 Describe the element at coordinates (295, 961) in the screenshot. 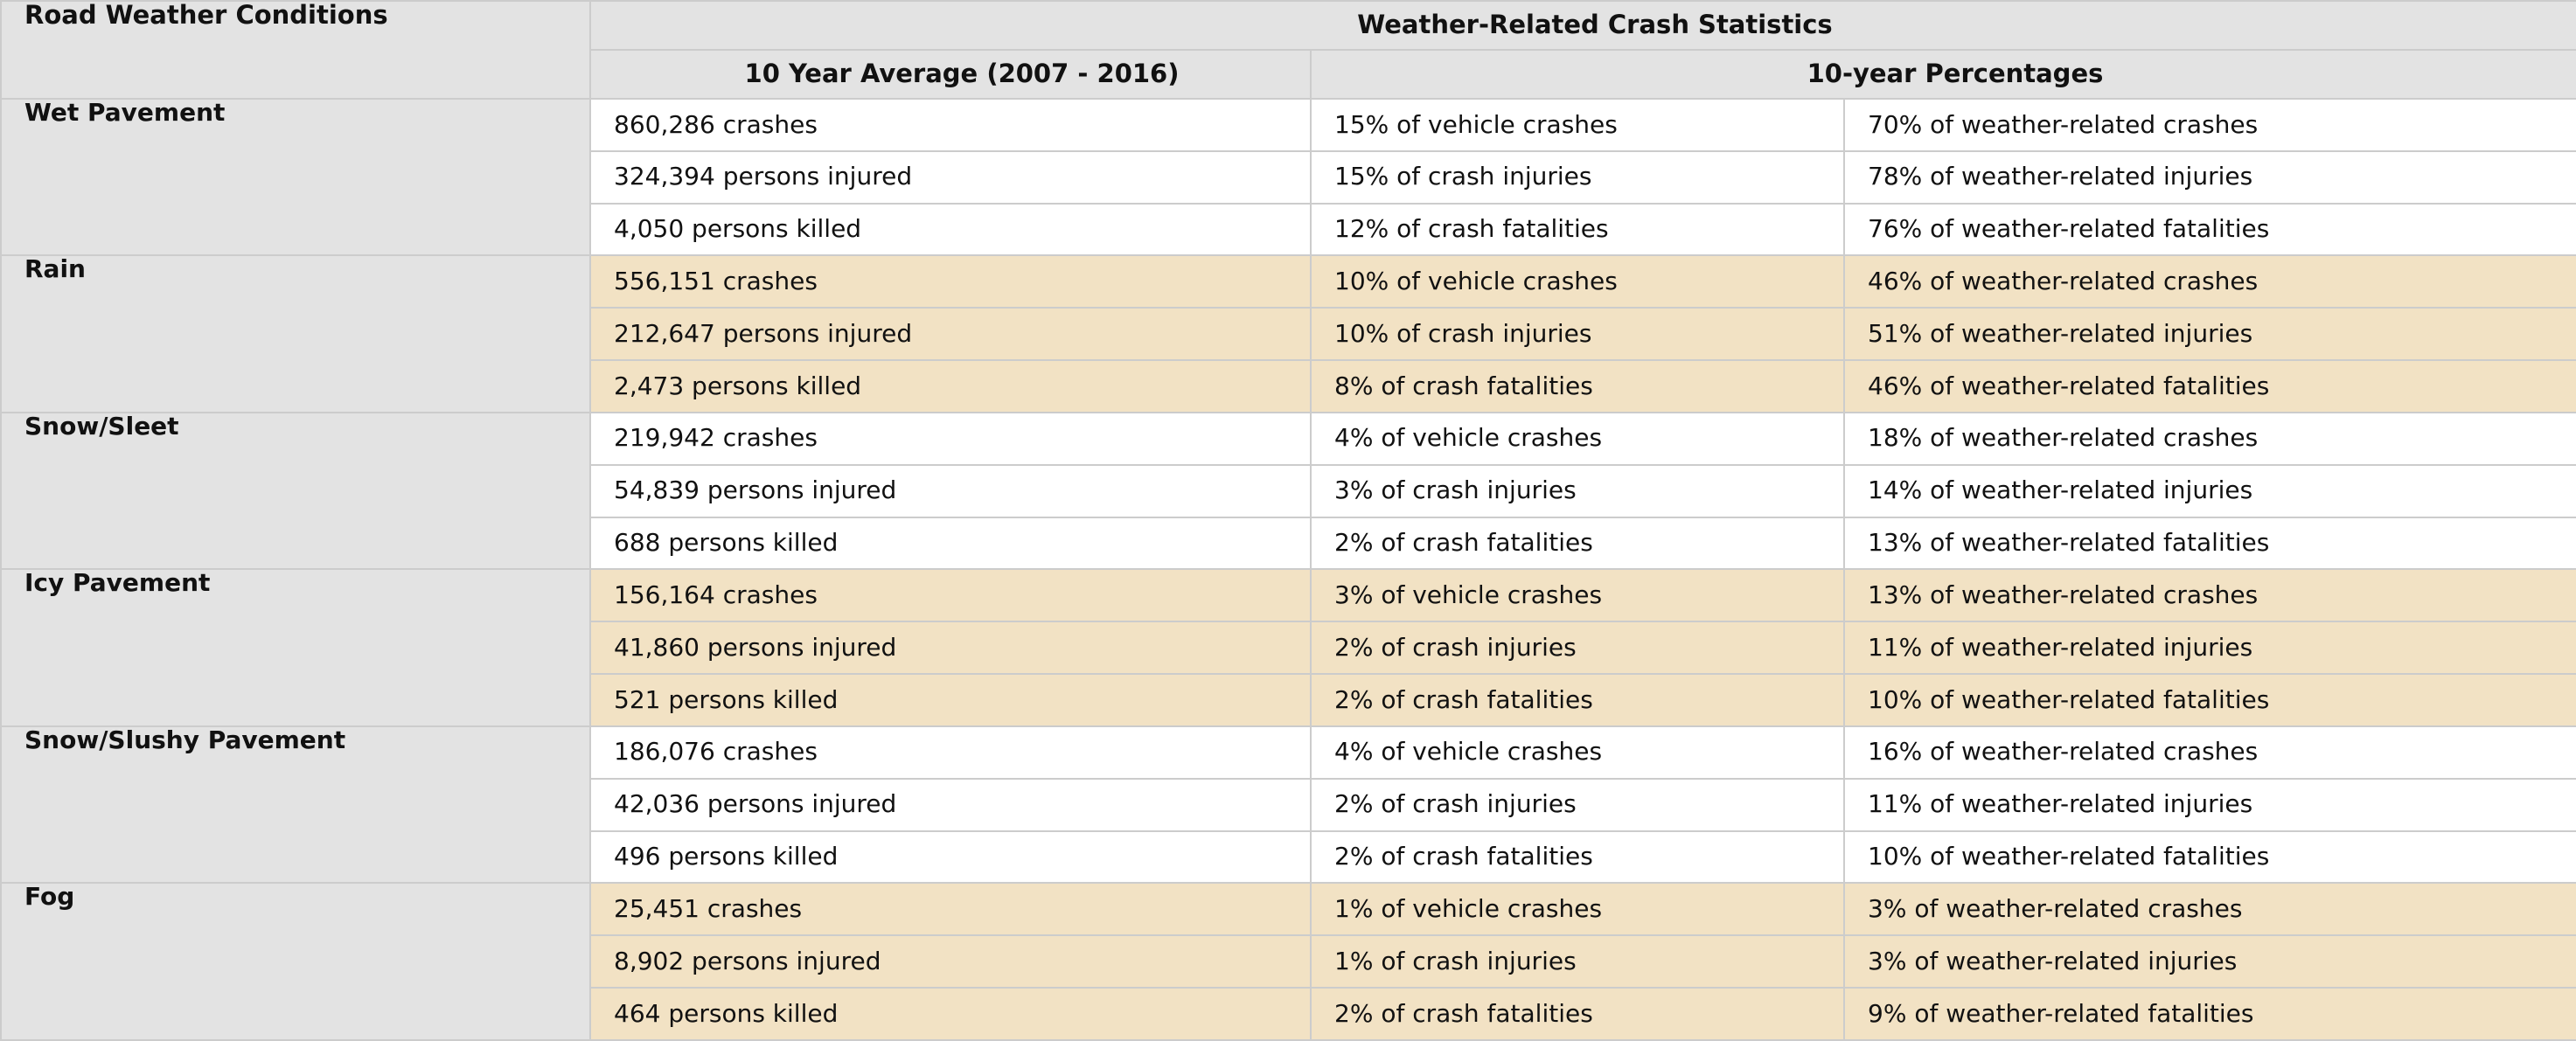

I see `condition-label: Fog` at that location.